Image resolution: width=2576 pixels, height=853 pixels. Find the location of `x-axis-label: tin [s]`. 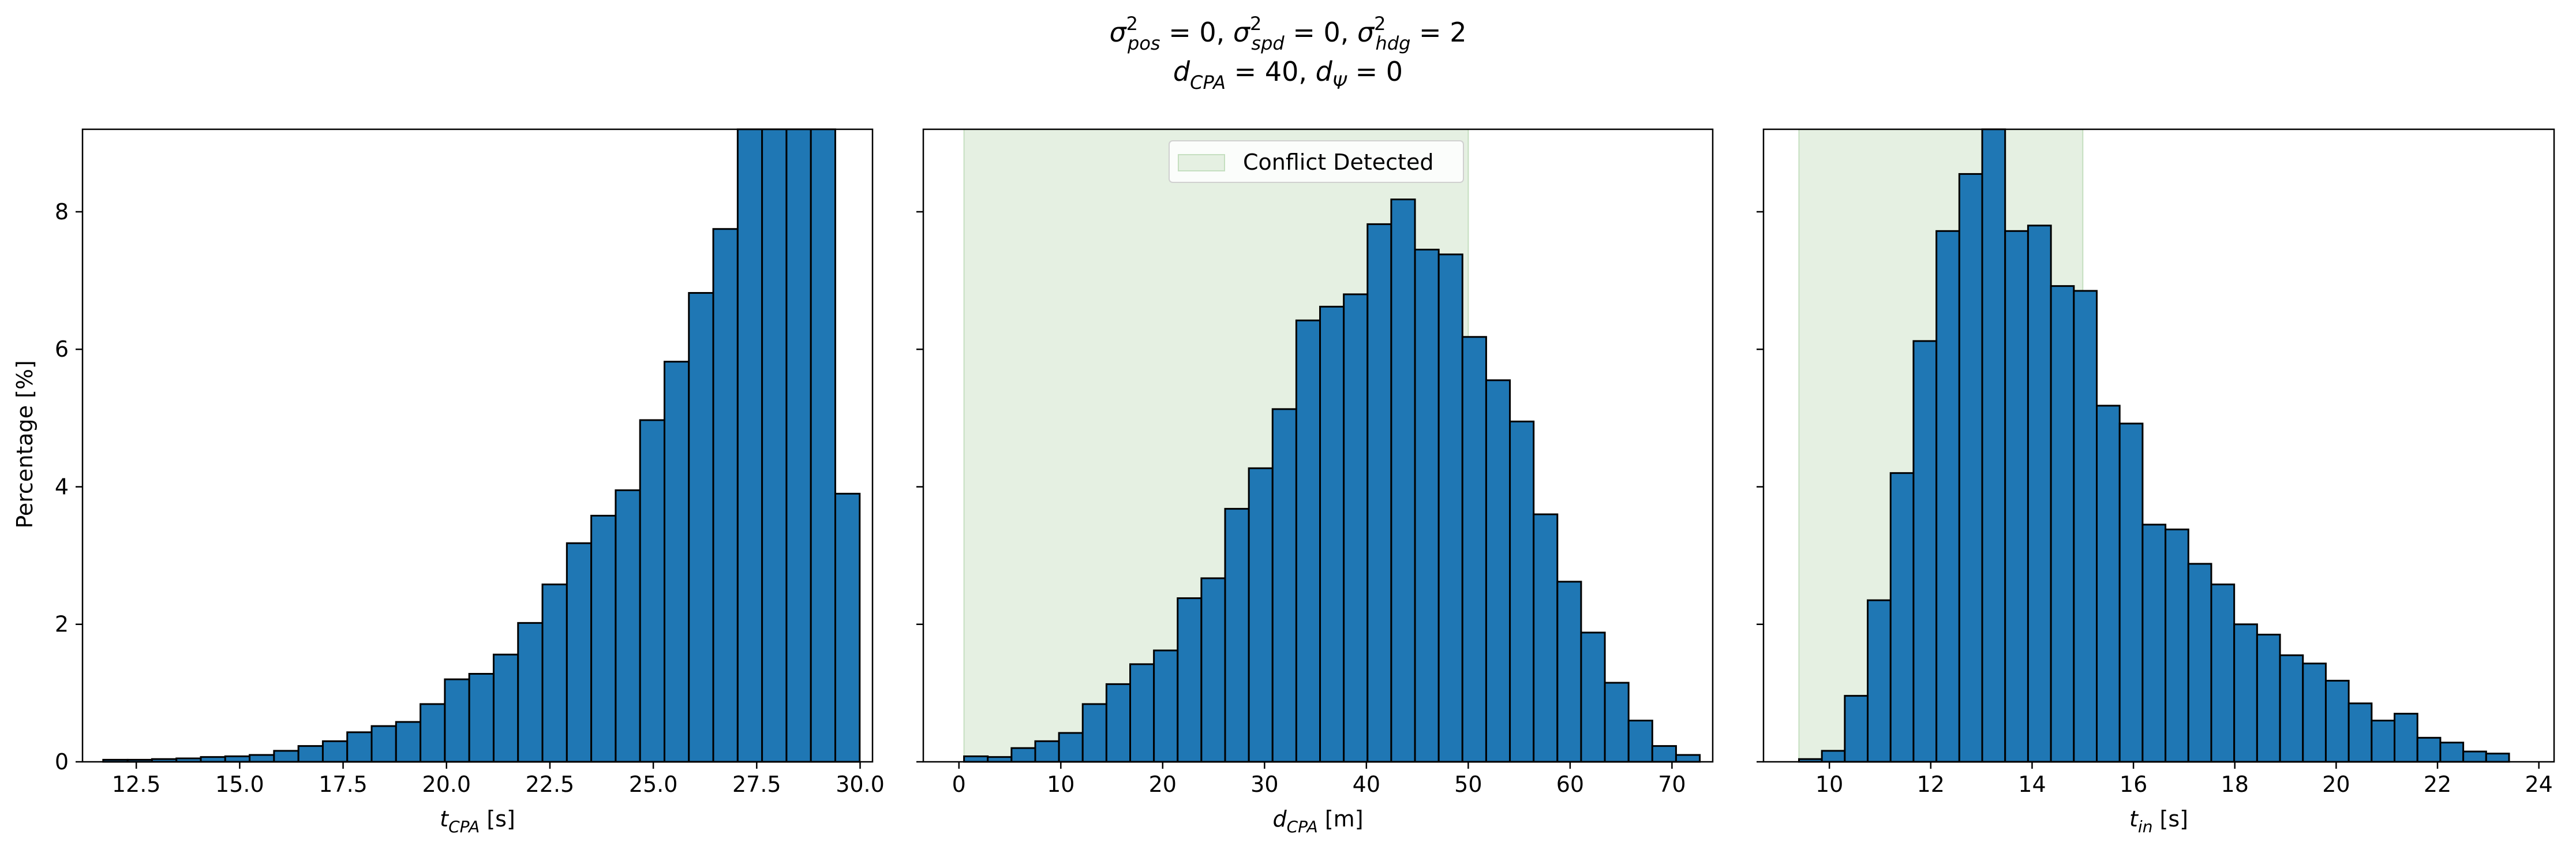

x-axis-label: tin [s] is located at coordinates (2158, 821).